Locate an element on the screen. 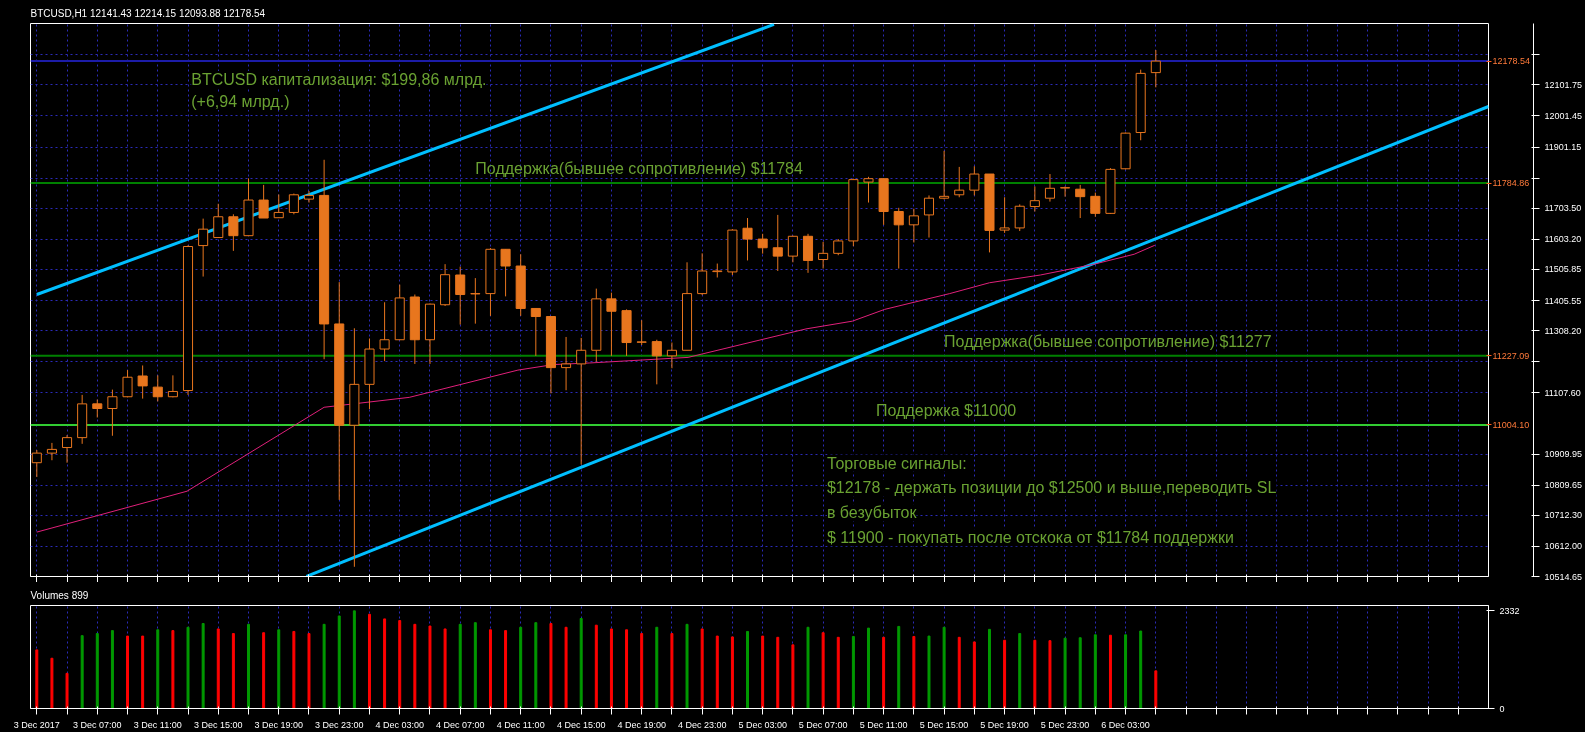 Image resolution: width=1591 pixels, height=747 pixels. annotation: Поддержка $11000 is located at coordinates (946, 410).